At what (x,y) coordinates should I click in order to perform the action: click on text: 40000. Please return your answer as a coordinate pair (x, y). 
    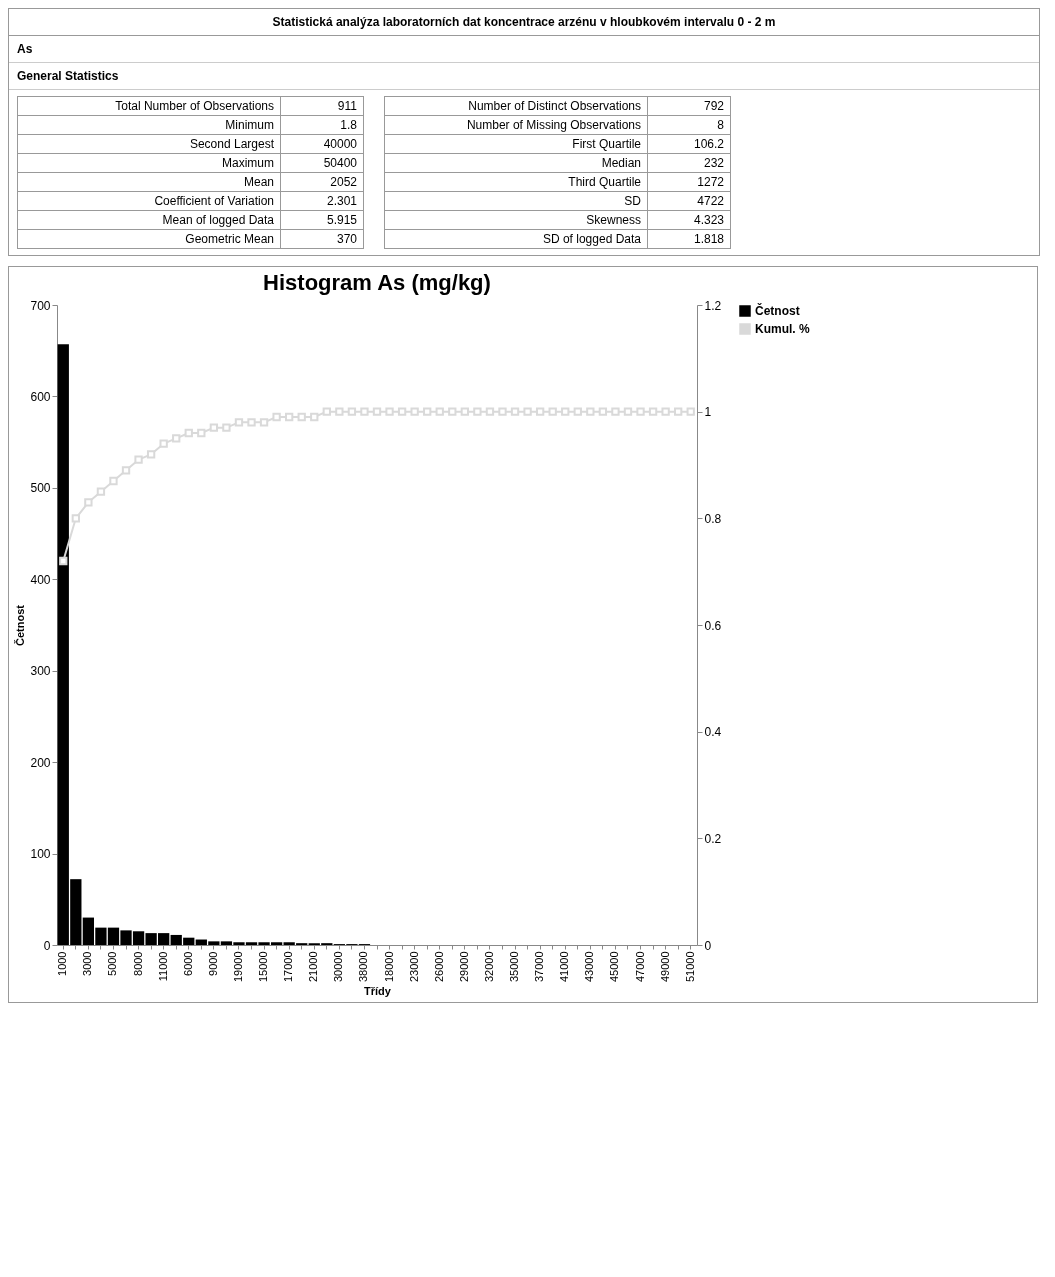
    Looking at the image, I should click on (322, 144).